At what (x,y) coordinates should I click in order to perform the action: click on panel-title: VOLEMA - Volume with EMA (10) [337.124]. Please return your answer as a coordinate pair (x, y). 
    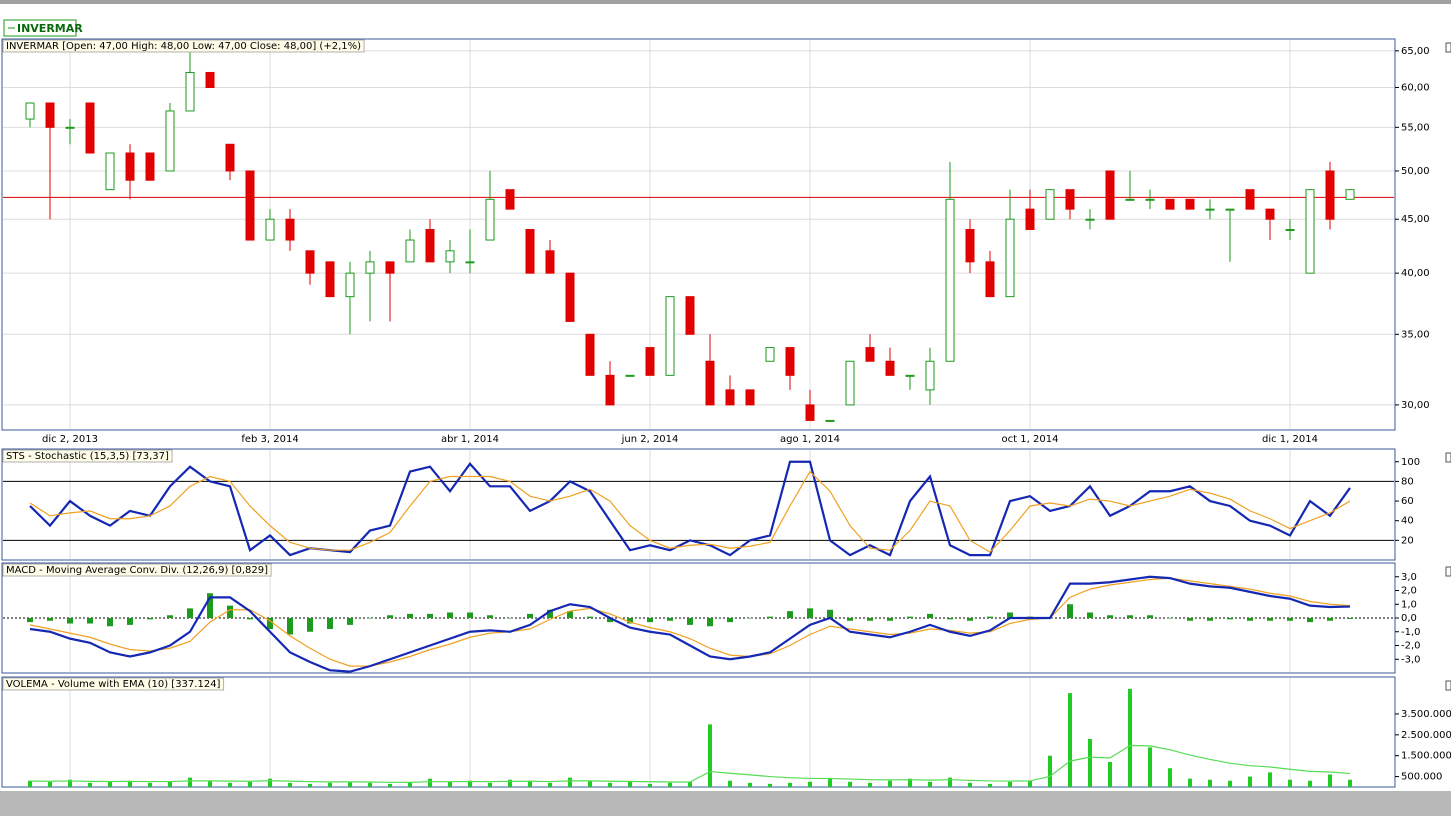
    Looking at the image, I should click on (113, 684).